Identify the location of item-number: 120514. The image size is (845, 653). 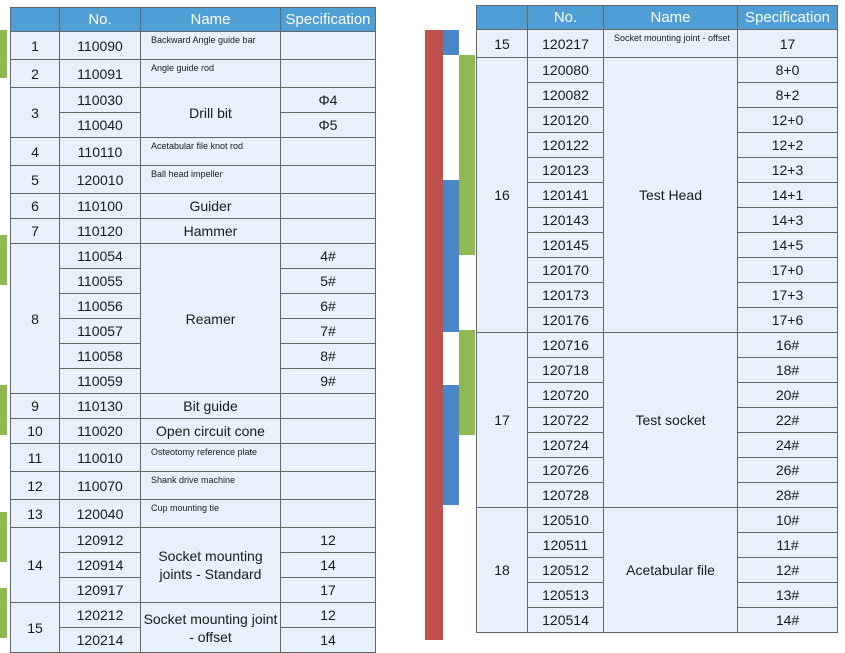
(565, 620).